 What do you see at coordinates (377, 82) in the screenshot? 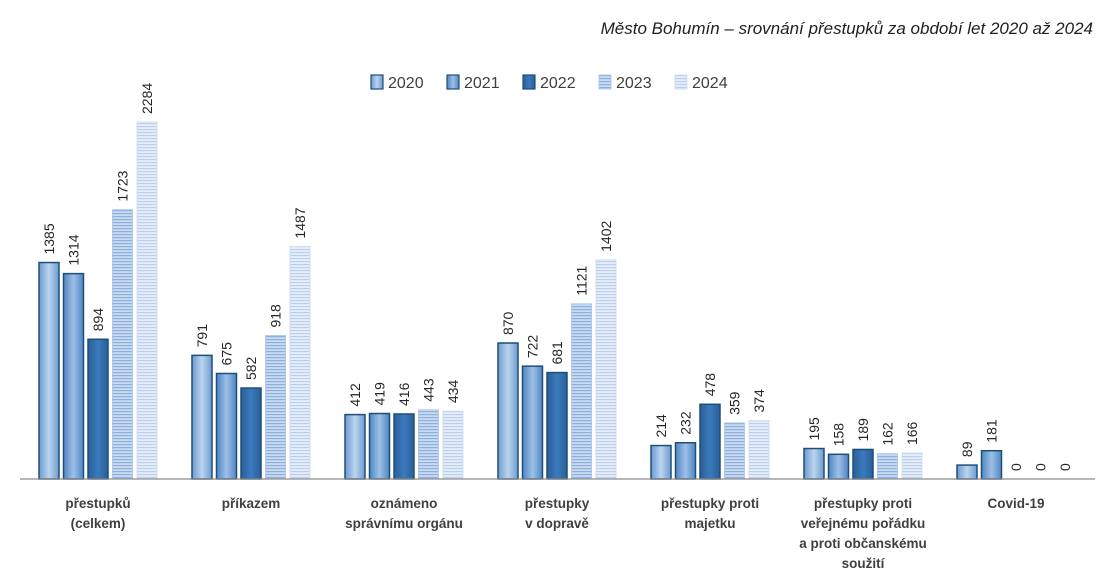
I see `legend-swatch-2020` at bounding box center [377, 82].